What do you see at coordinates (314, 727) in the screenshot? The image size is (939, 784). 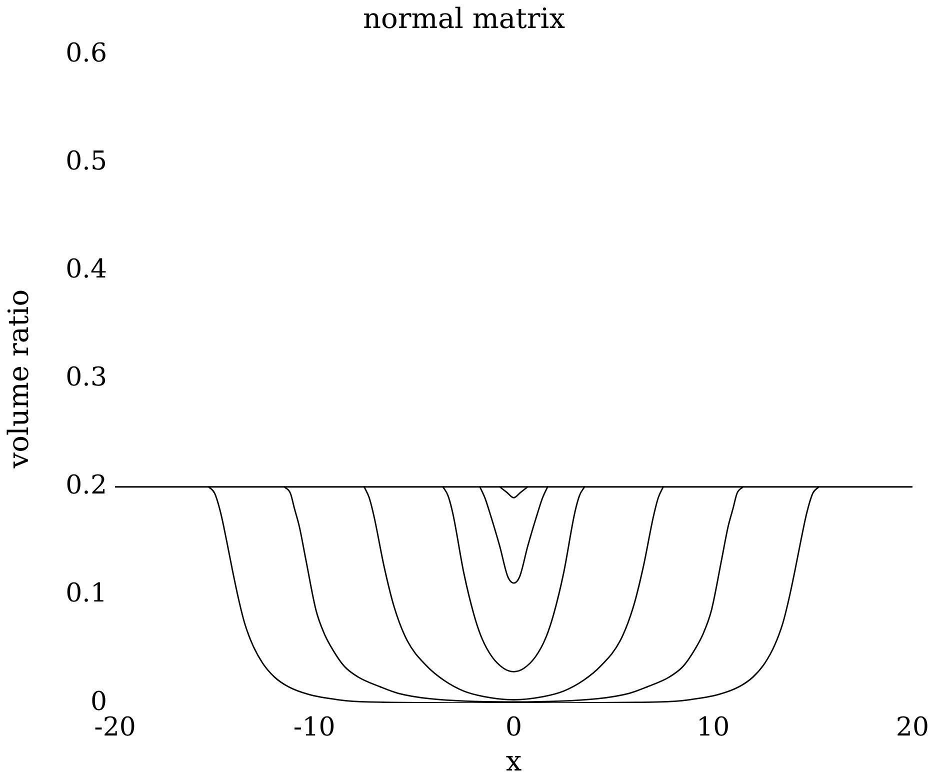 I see `x-tick-label: -10` at bounding box center [314, 727].